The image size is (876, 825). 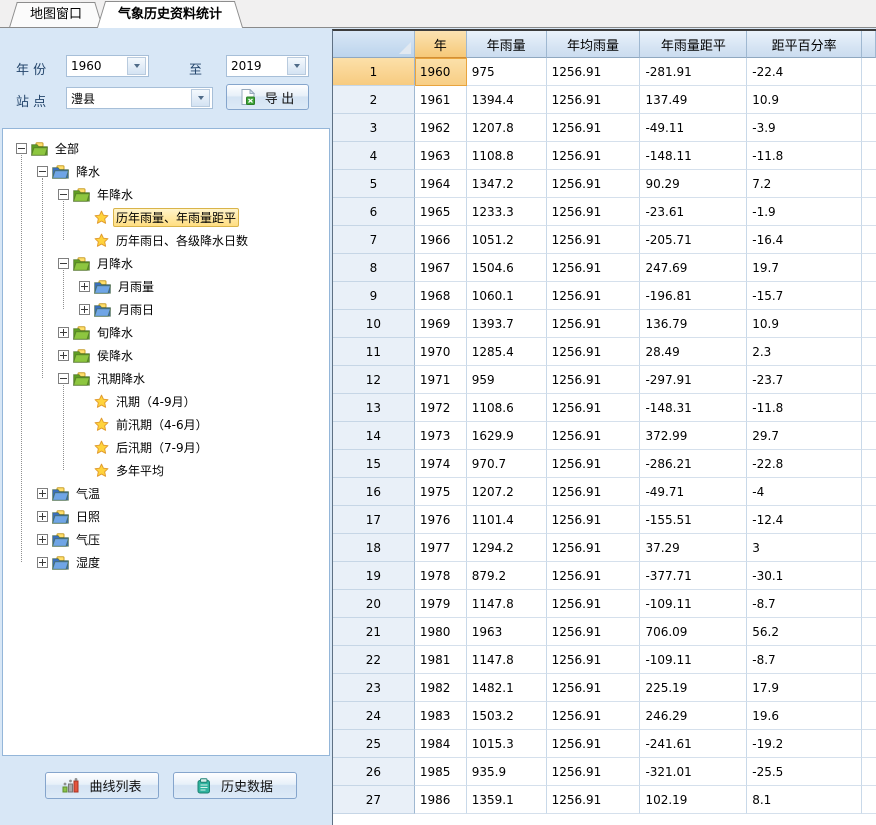 I want to click on cell: -8.7, so click(x=805, y=604).